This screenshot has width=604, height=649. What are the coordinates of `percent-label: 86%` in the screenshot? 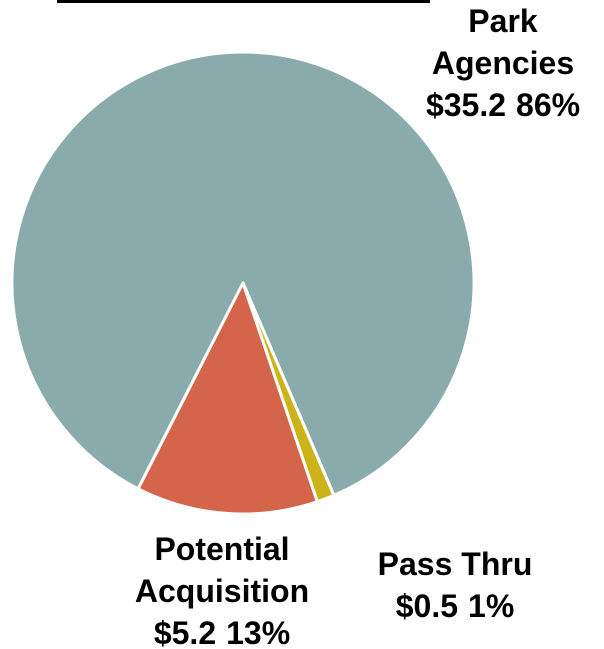 It's located at (548, 105).